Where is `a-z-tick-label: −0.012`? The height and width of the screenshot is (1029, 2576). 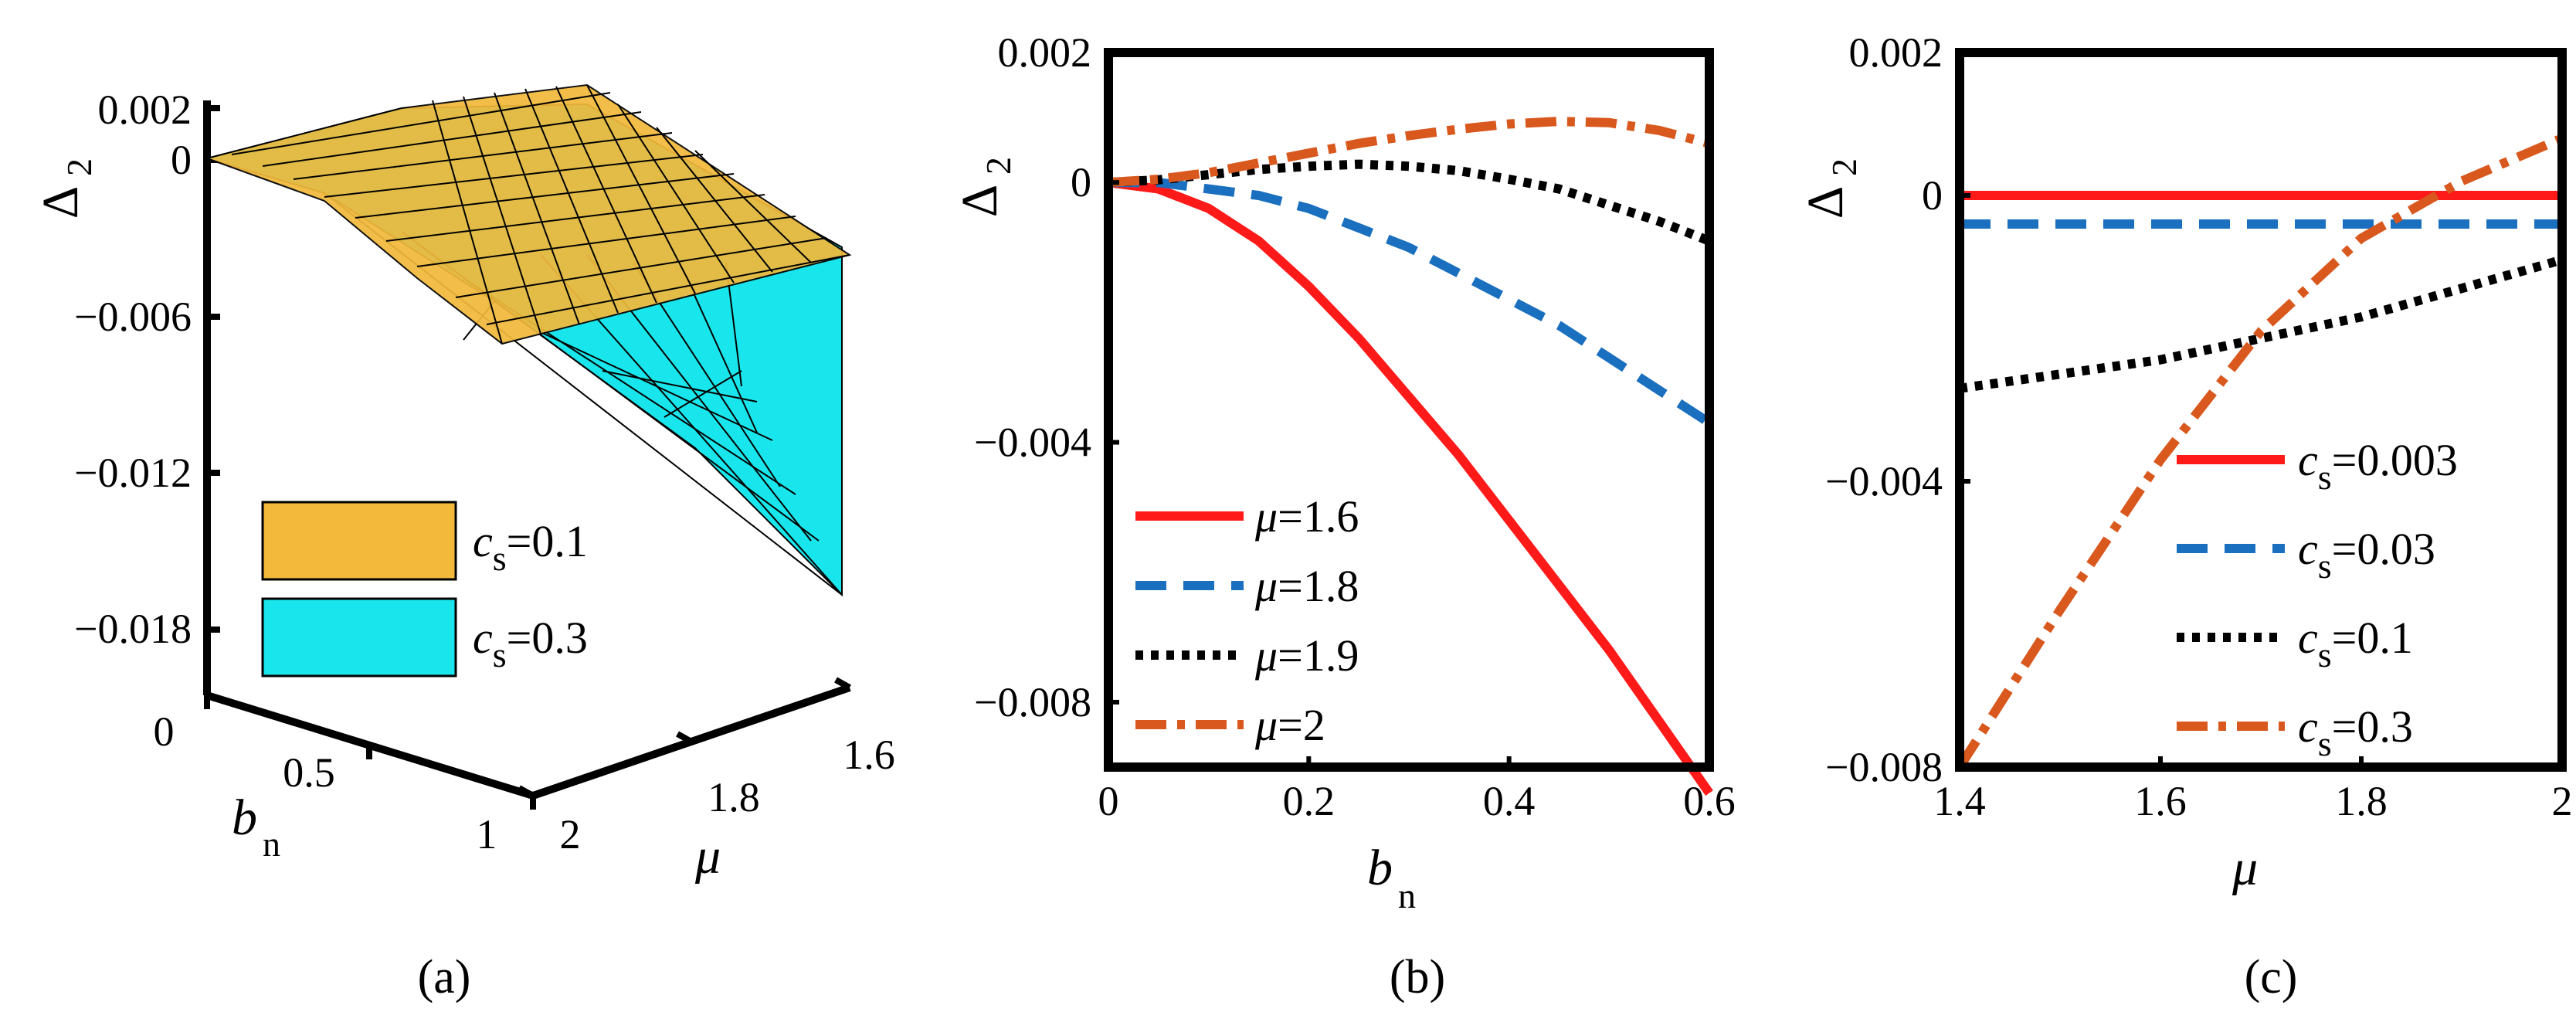
a-z-tick-label: −0.012 is located at coordinates (133, 473).